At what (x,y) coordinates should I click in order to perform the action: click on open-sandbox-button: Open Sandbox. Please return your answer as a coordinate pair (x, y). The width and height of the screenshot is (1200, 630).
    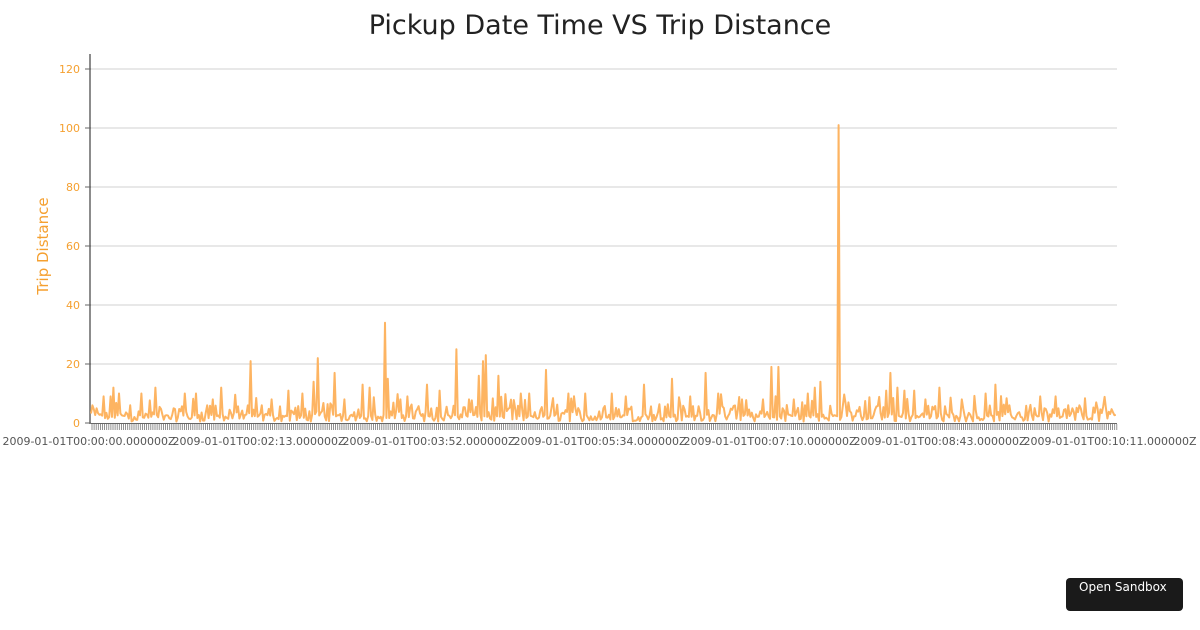
    Looking at the image, I should click on (1124, 594).